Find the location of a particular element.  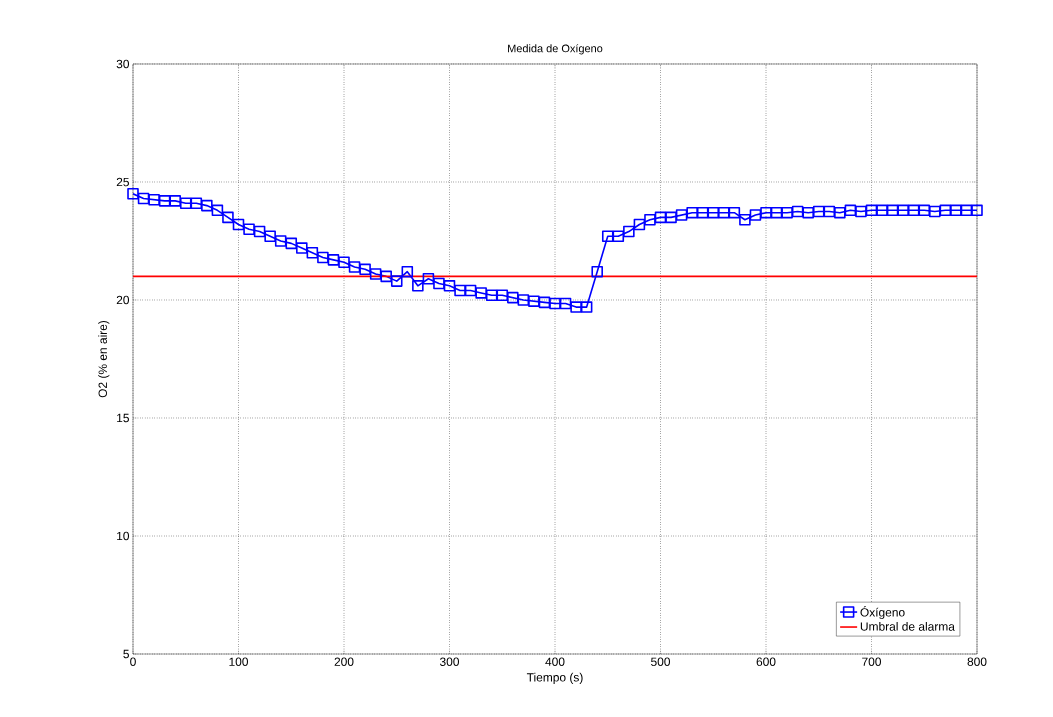

x-tick-label: 700 is located at coordinates (872, 661).